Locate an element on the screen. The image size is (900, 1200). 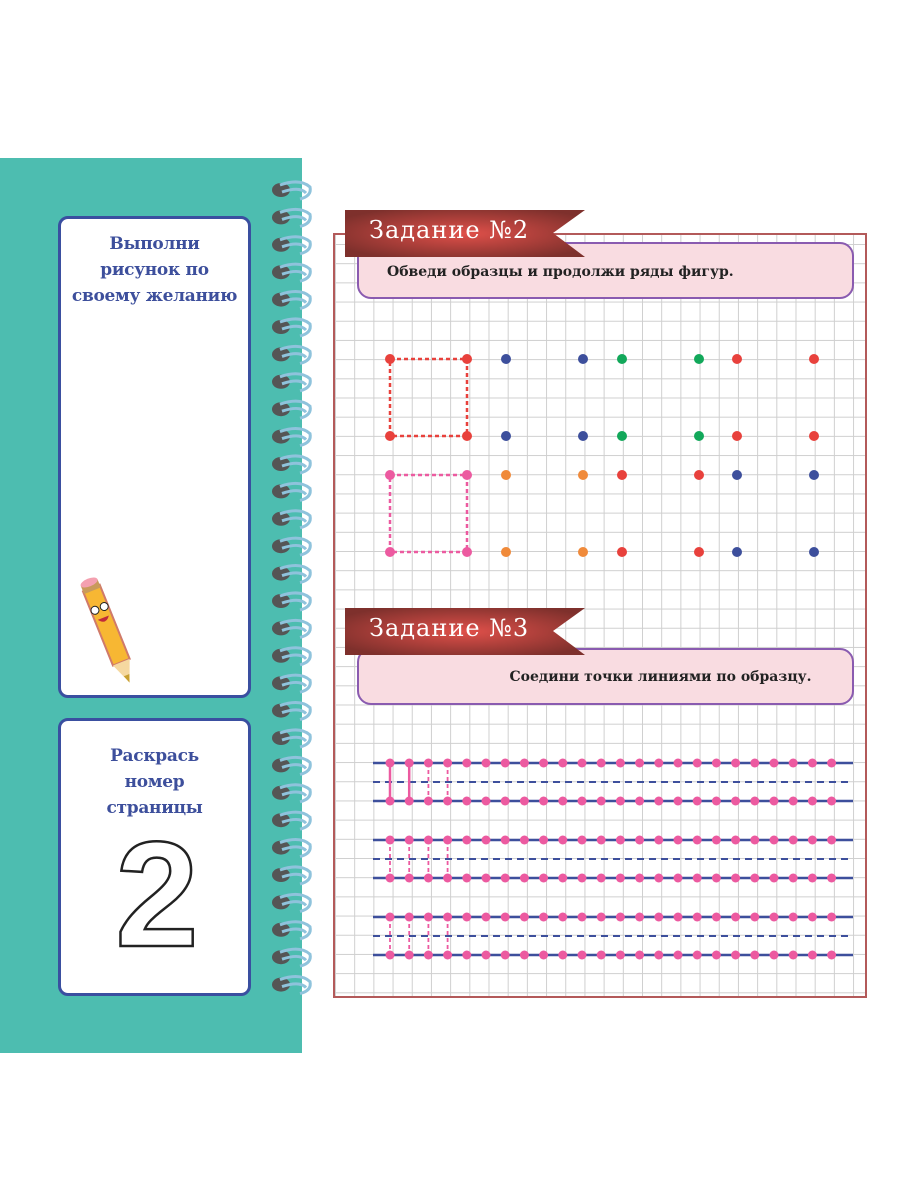
svg-text: 2 is located at coordinates (156, 894).